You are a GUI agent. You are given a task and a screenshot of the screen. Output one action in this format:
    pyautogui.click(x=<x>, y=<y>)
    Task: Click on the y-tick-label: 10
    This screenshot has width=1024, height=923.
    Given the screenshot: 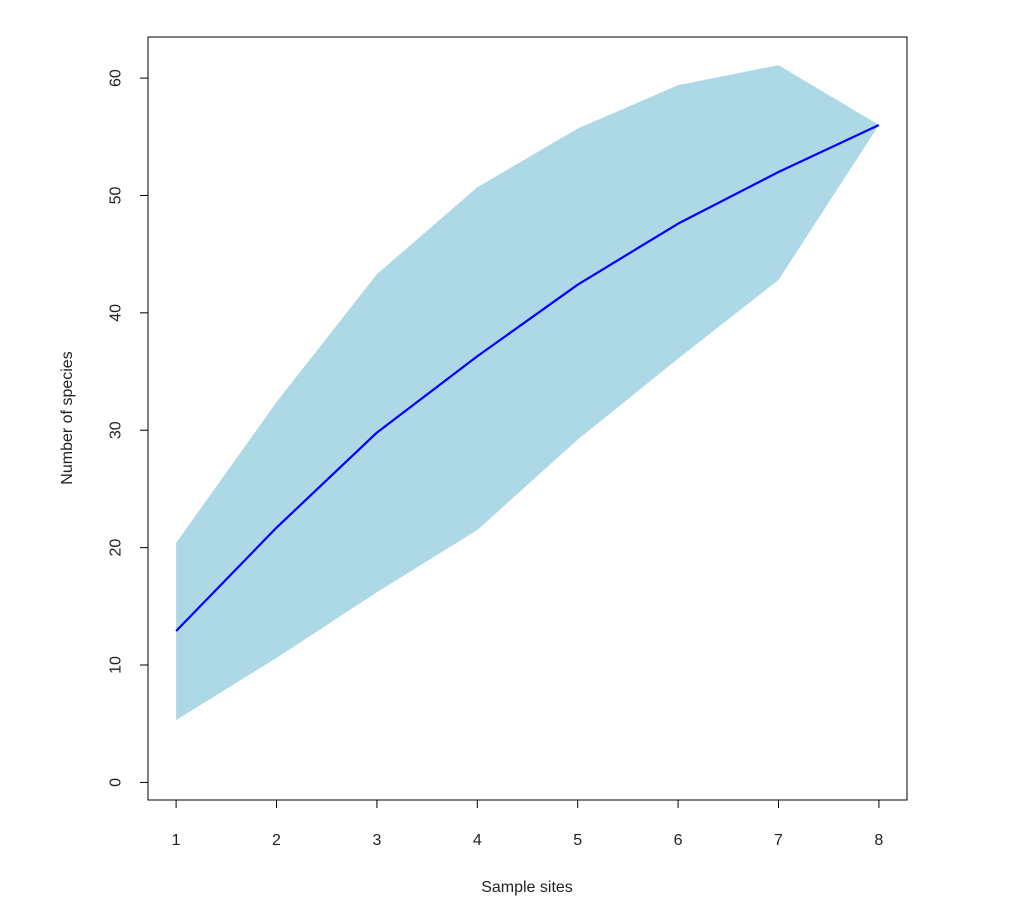 What is the action you would take?
    pyautogui.click(x=116, y=665)
    